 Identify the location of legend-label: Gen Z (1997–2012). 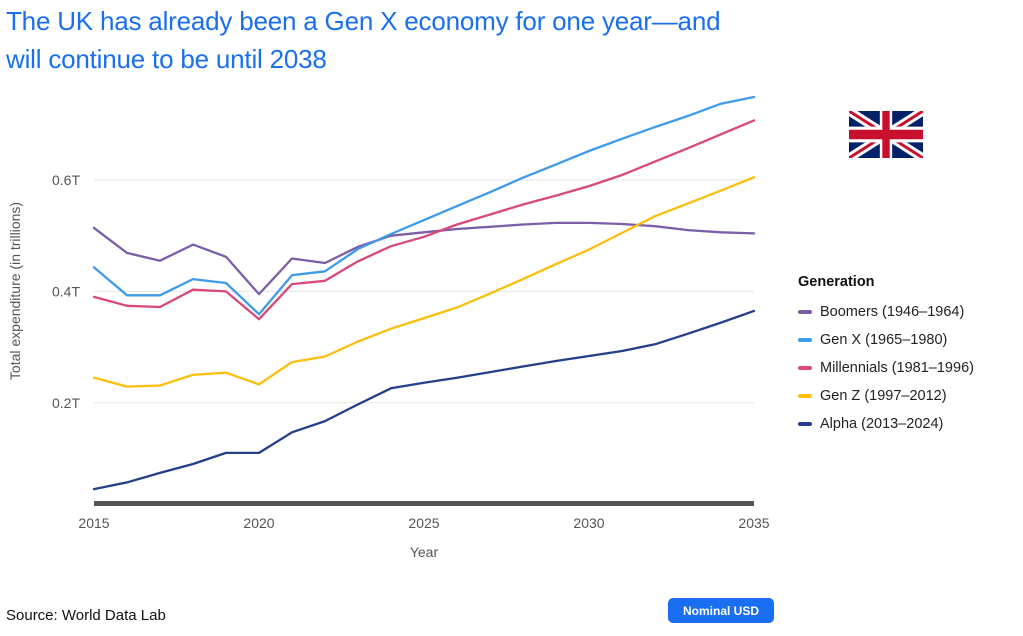
(883, 396).